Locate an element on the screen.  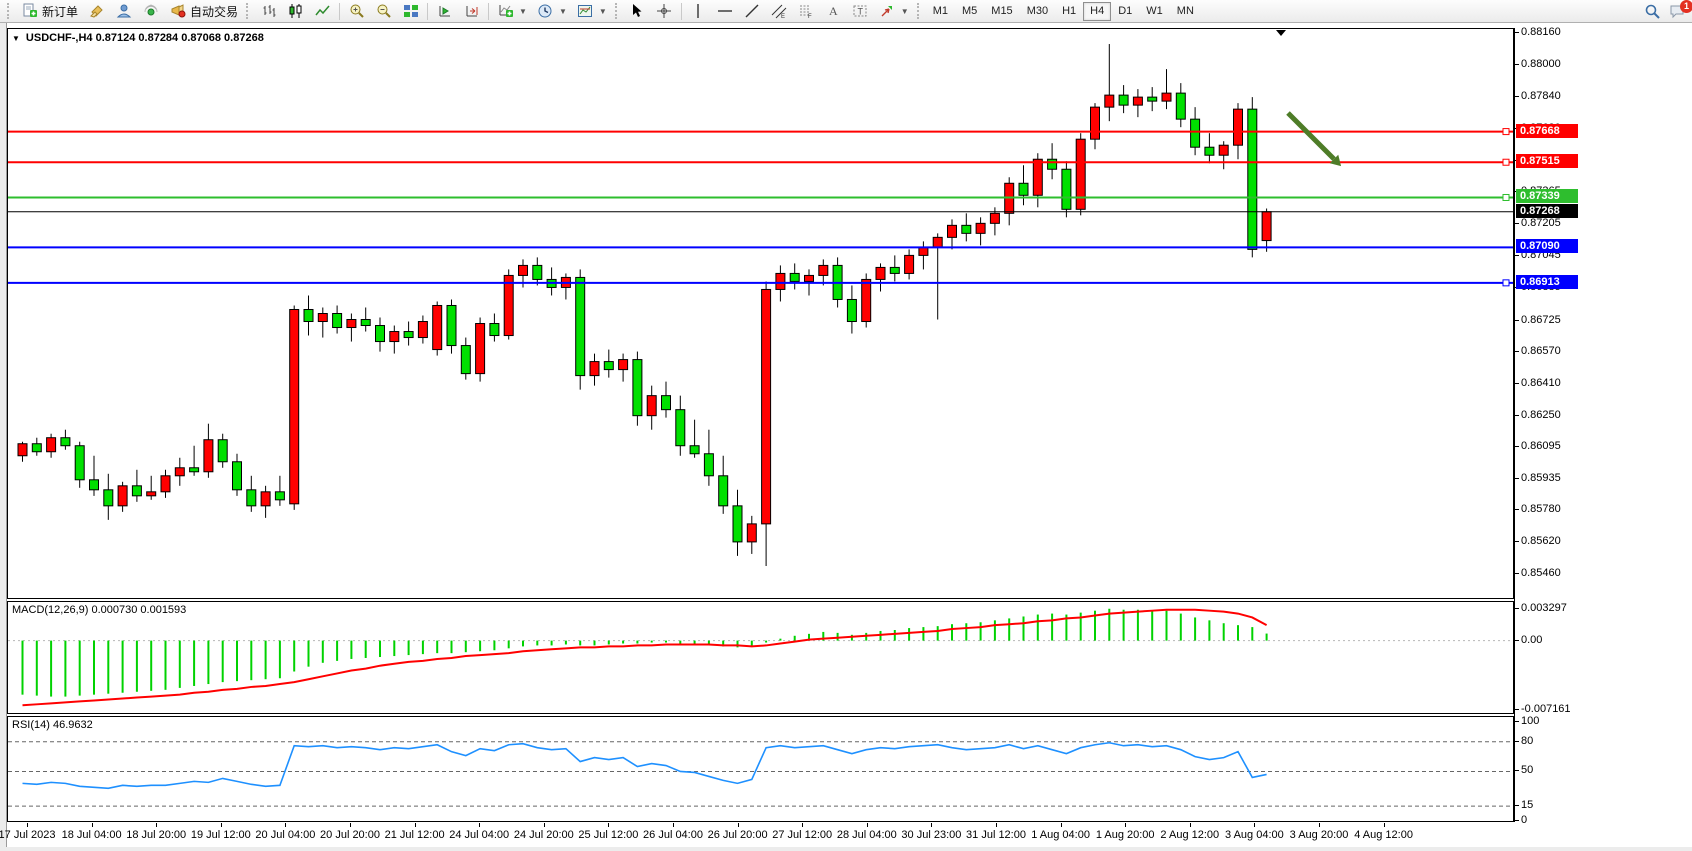
macd-signal-line is located at coordinates (645, 657).